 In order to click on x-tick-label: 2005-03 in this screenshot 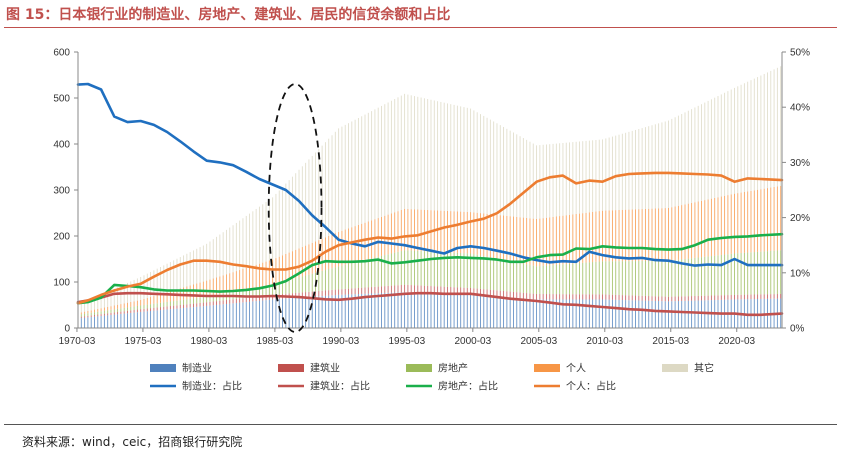, I will do `click(538, 341)`.